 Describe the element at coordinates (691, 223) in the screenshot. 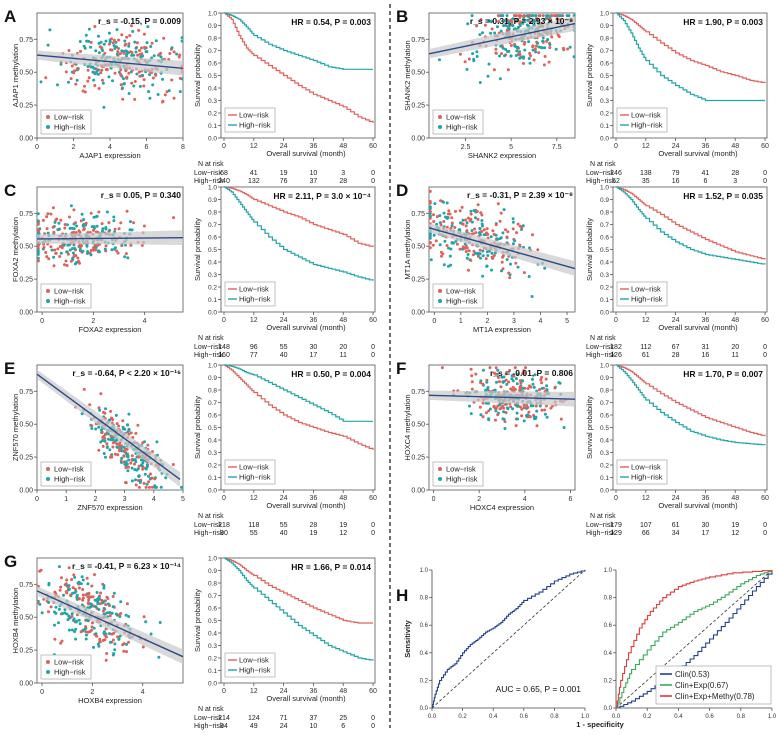

I see `survival-curve-low-risk` at that location.